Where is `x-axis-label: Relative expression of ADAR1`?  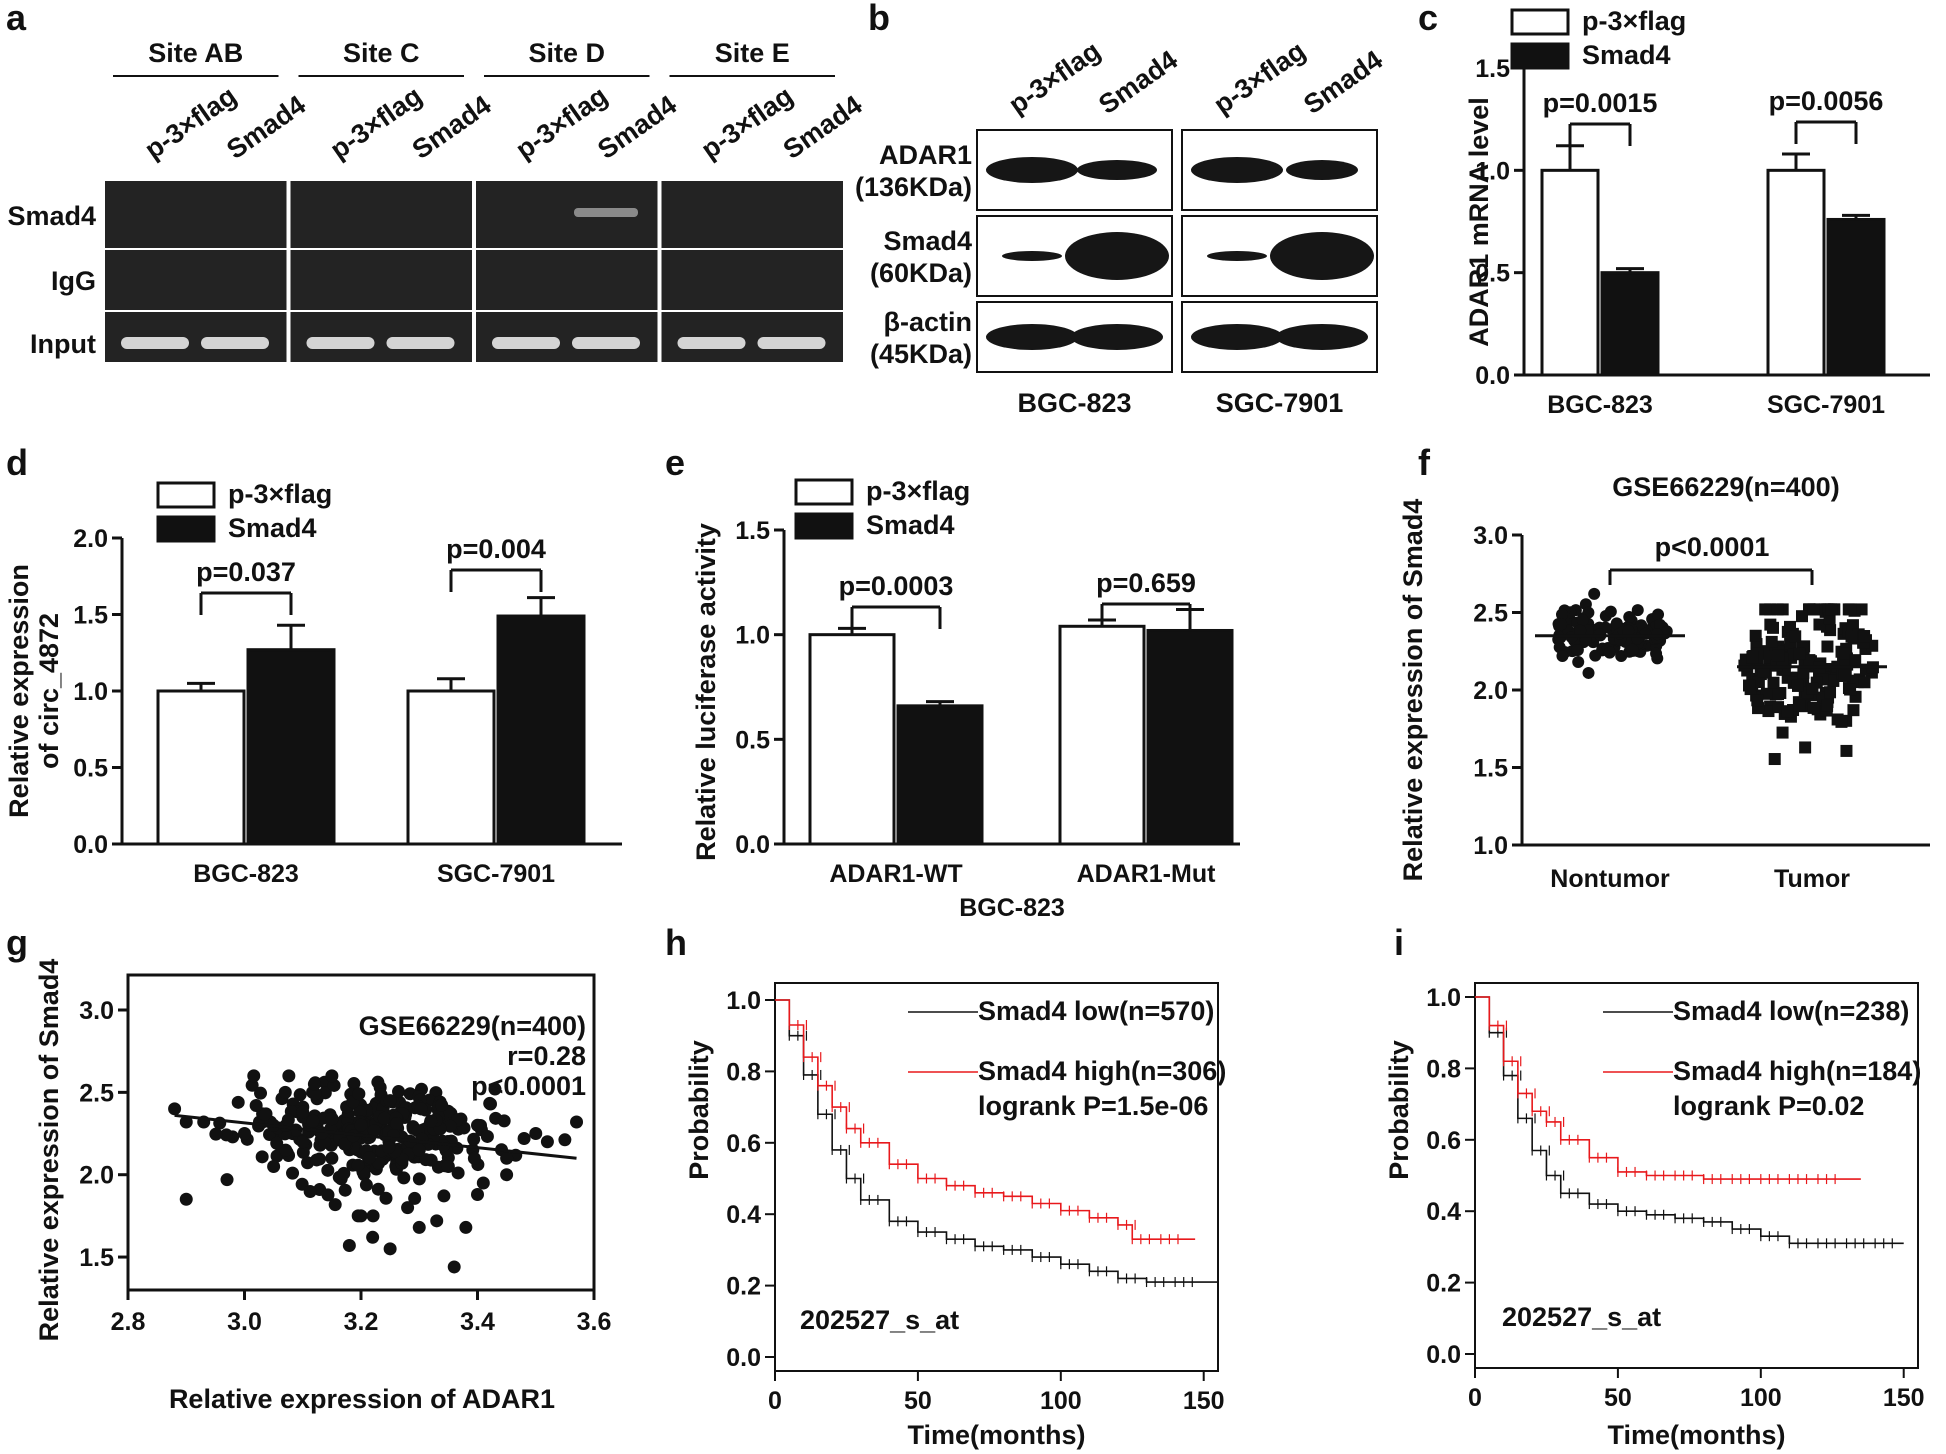 x-axis-label: Relative expression of ADAR1 is located at coordinates (362, 1399).